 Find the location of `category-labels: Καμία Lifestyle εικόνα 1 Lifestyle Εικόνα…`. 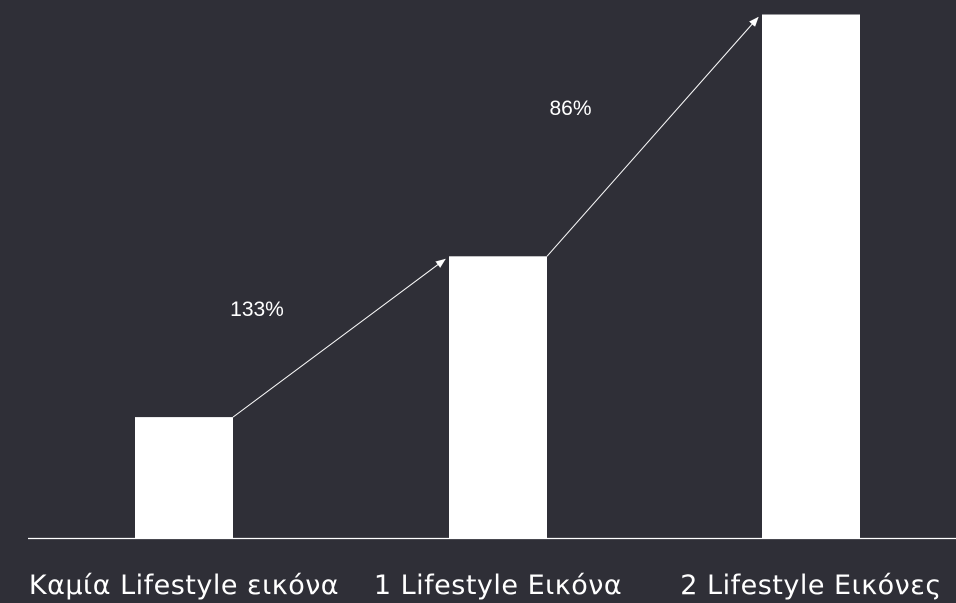

category-labels: Καμία Lifestyle εικόνα 1 Lifestyle Εικόνα… is located at coordinates (485, 585).